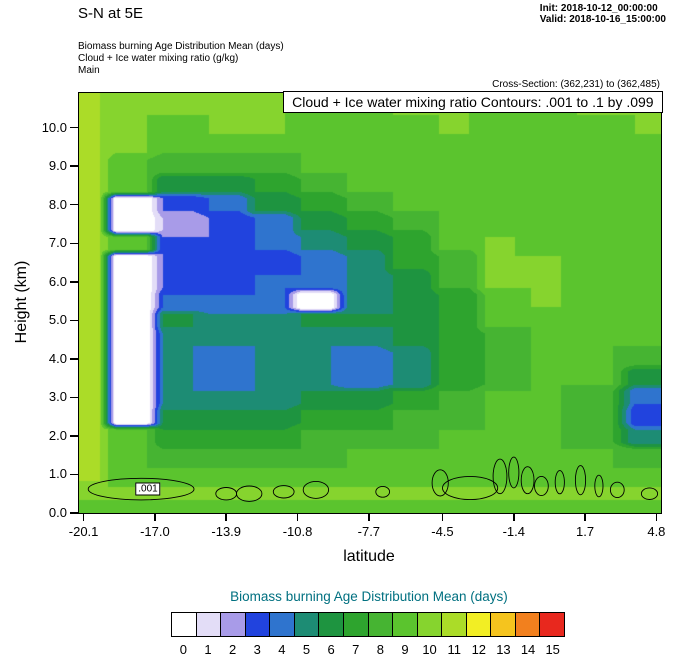 This screenshot has height=668, width=674. What do you see at coordinates (57, 358) in the screenshot?
I see `y-tick-label: 4.0` at bounding box center [57, 358].